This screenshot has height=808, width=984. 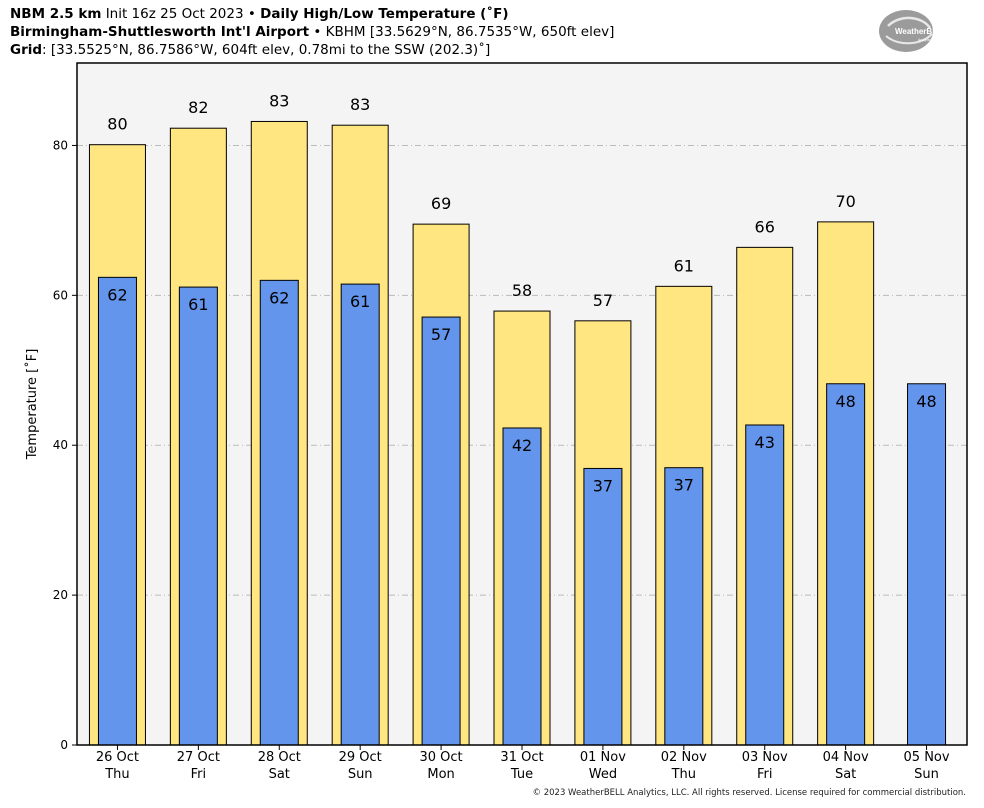 I want to click on high-temp-label: 57, so click(x=603, y=300).